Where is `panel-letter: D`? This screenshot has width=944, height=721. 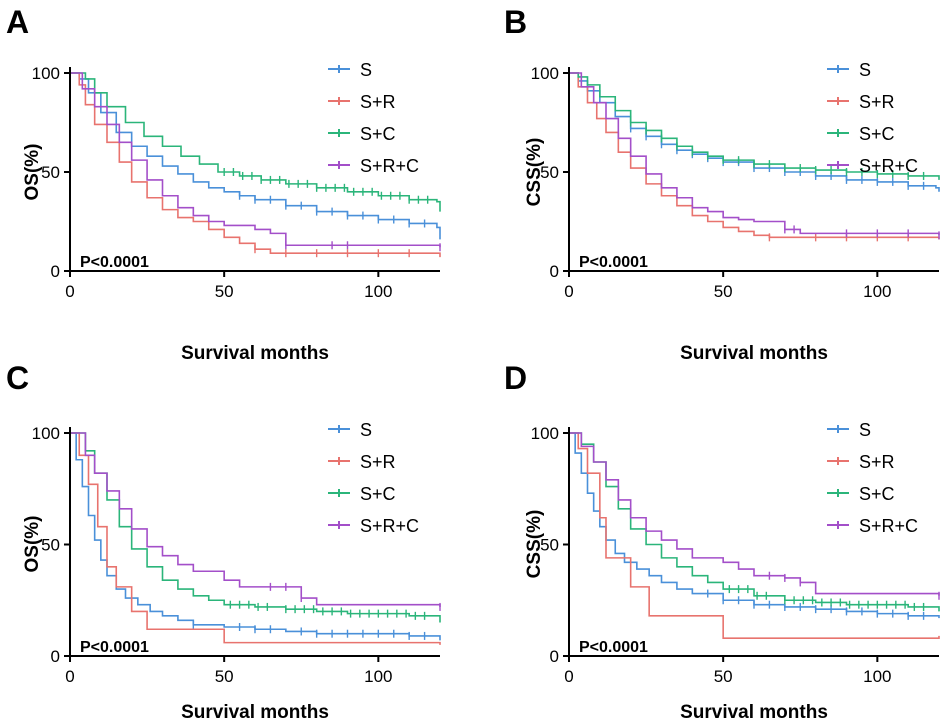 panel-letter: D is located at coordinates (515, 378).